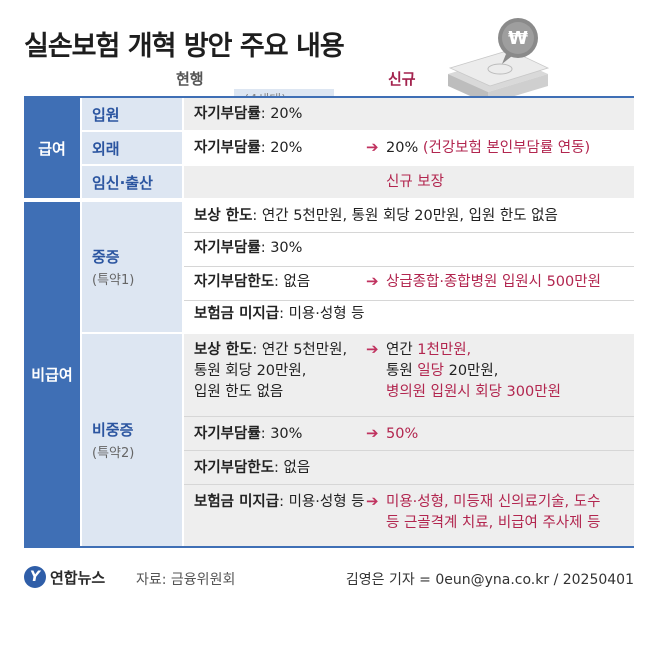 The width and height of the screenshot is (658, 656). What do you see at coordinates (248, 114) in the screenshot?
I see `inpatient-current: 자기부담률: 20%` at bounding box center [248, 114].